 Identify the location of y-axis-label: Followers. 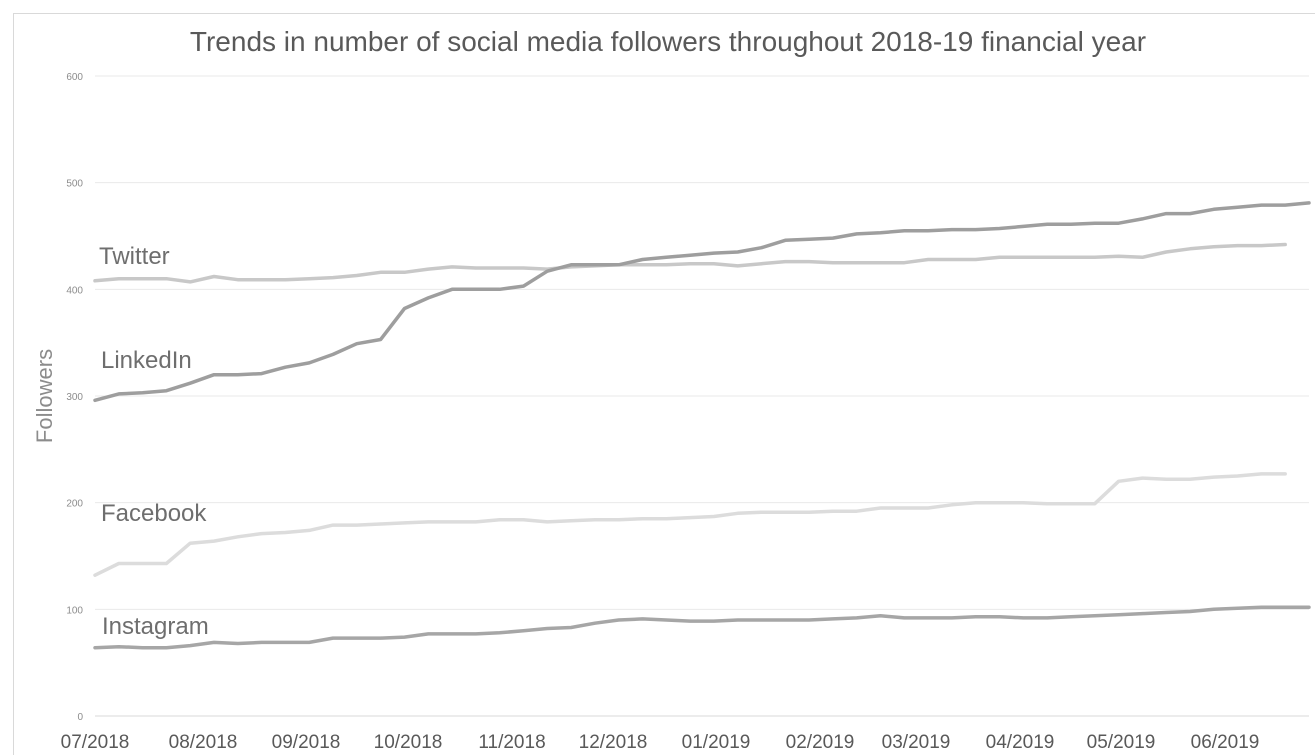
(44, 396).